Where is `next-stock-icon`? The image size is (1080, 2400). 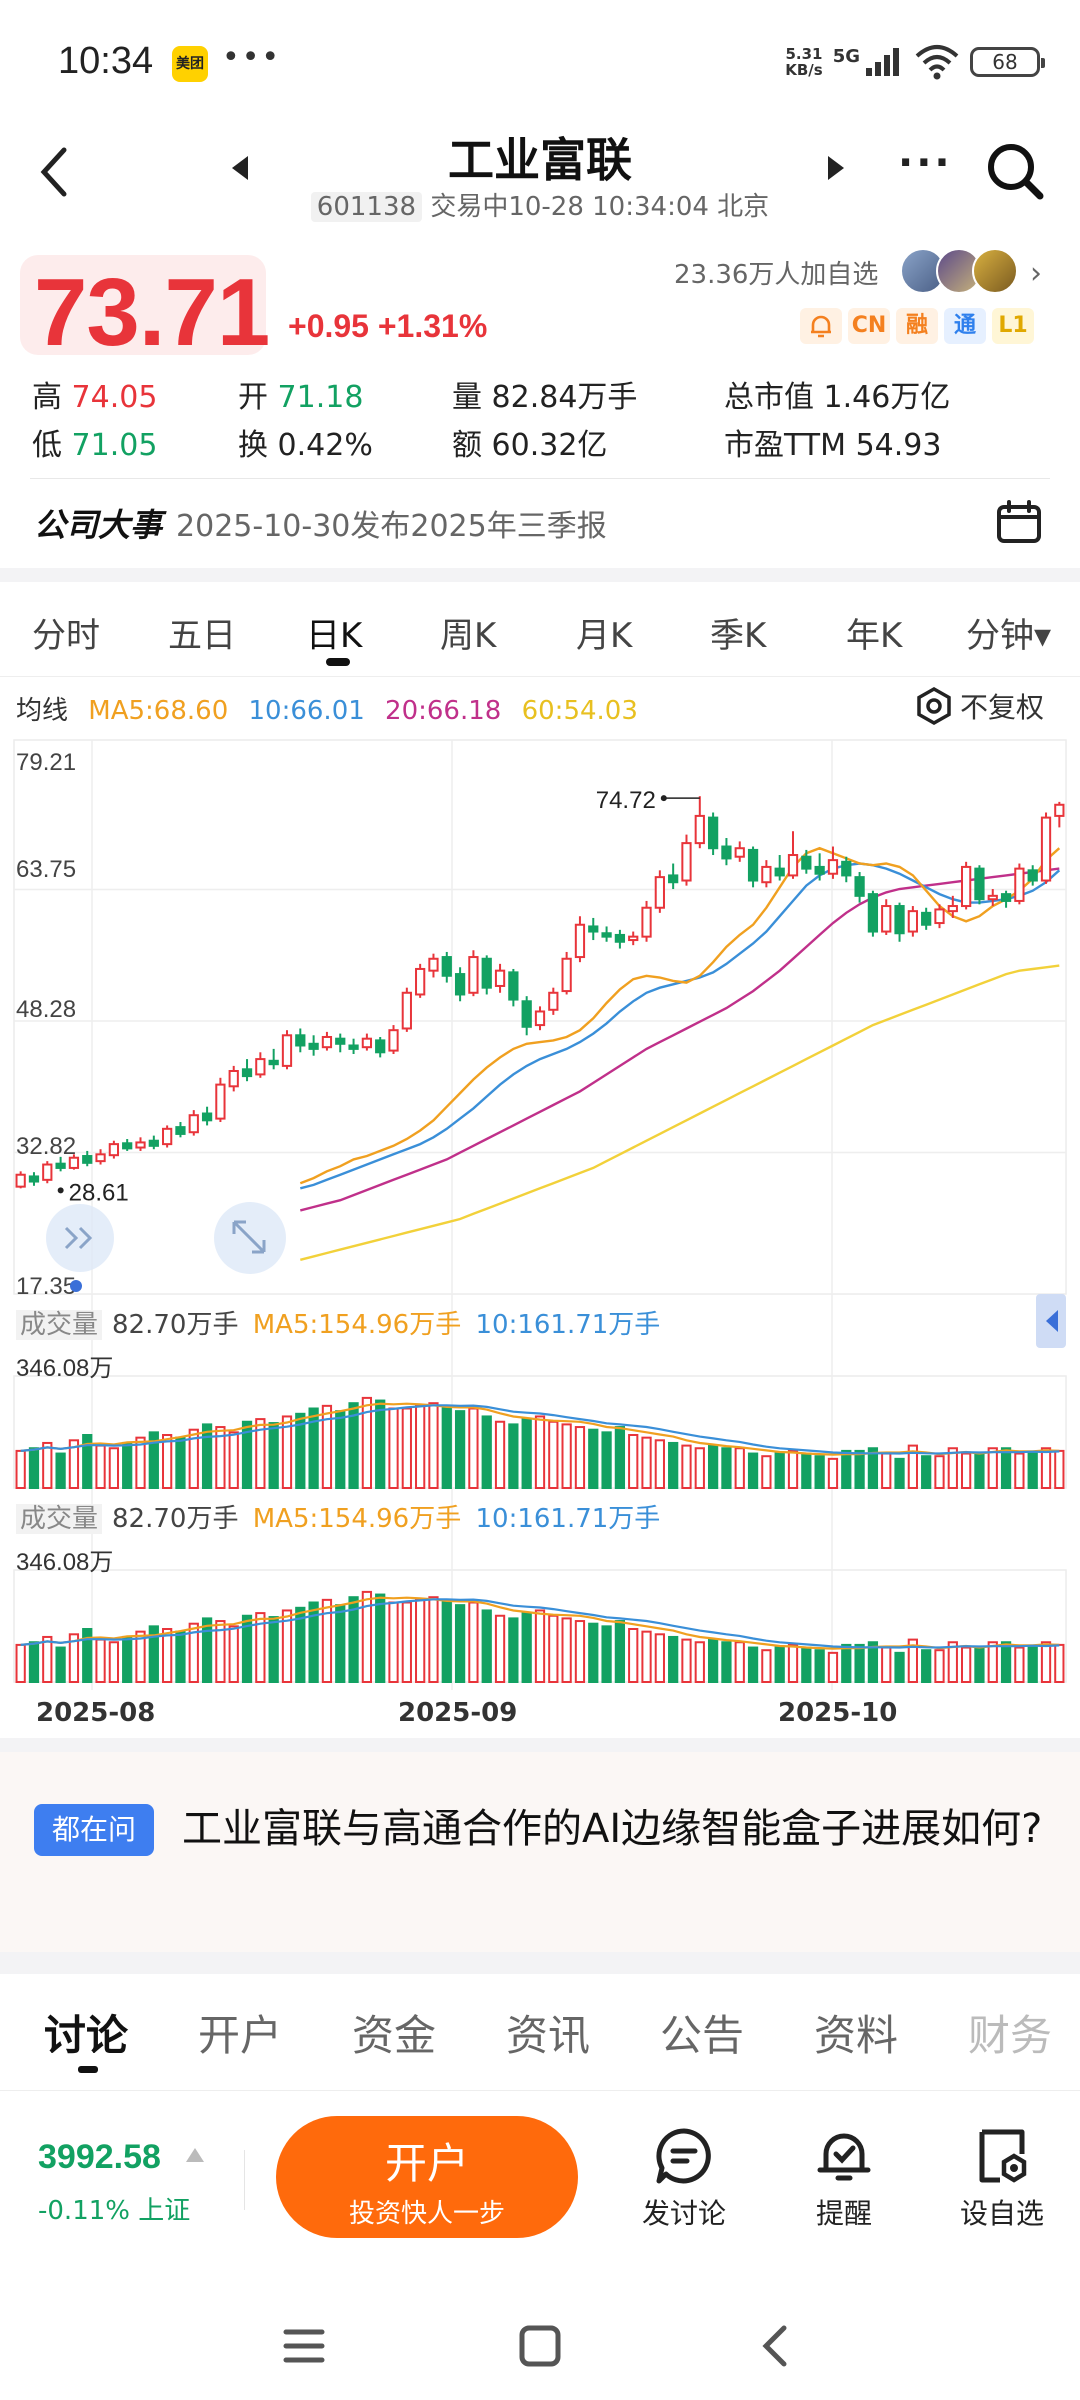 next-stock-icon is located at coordinates (836, 168).